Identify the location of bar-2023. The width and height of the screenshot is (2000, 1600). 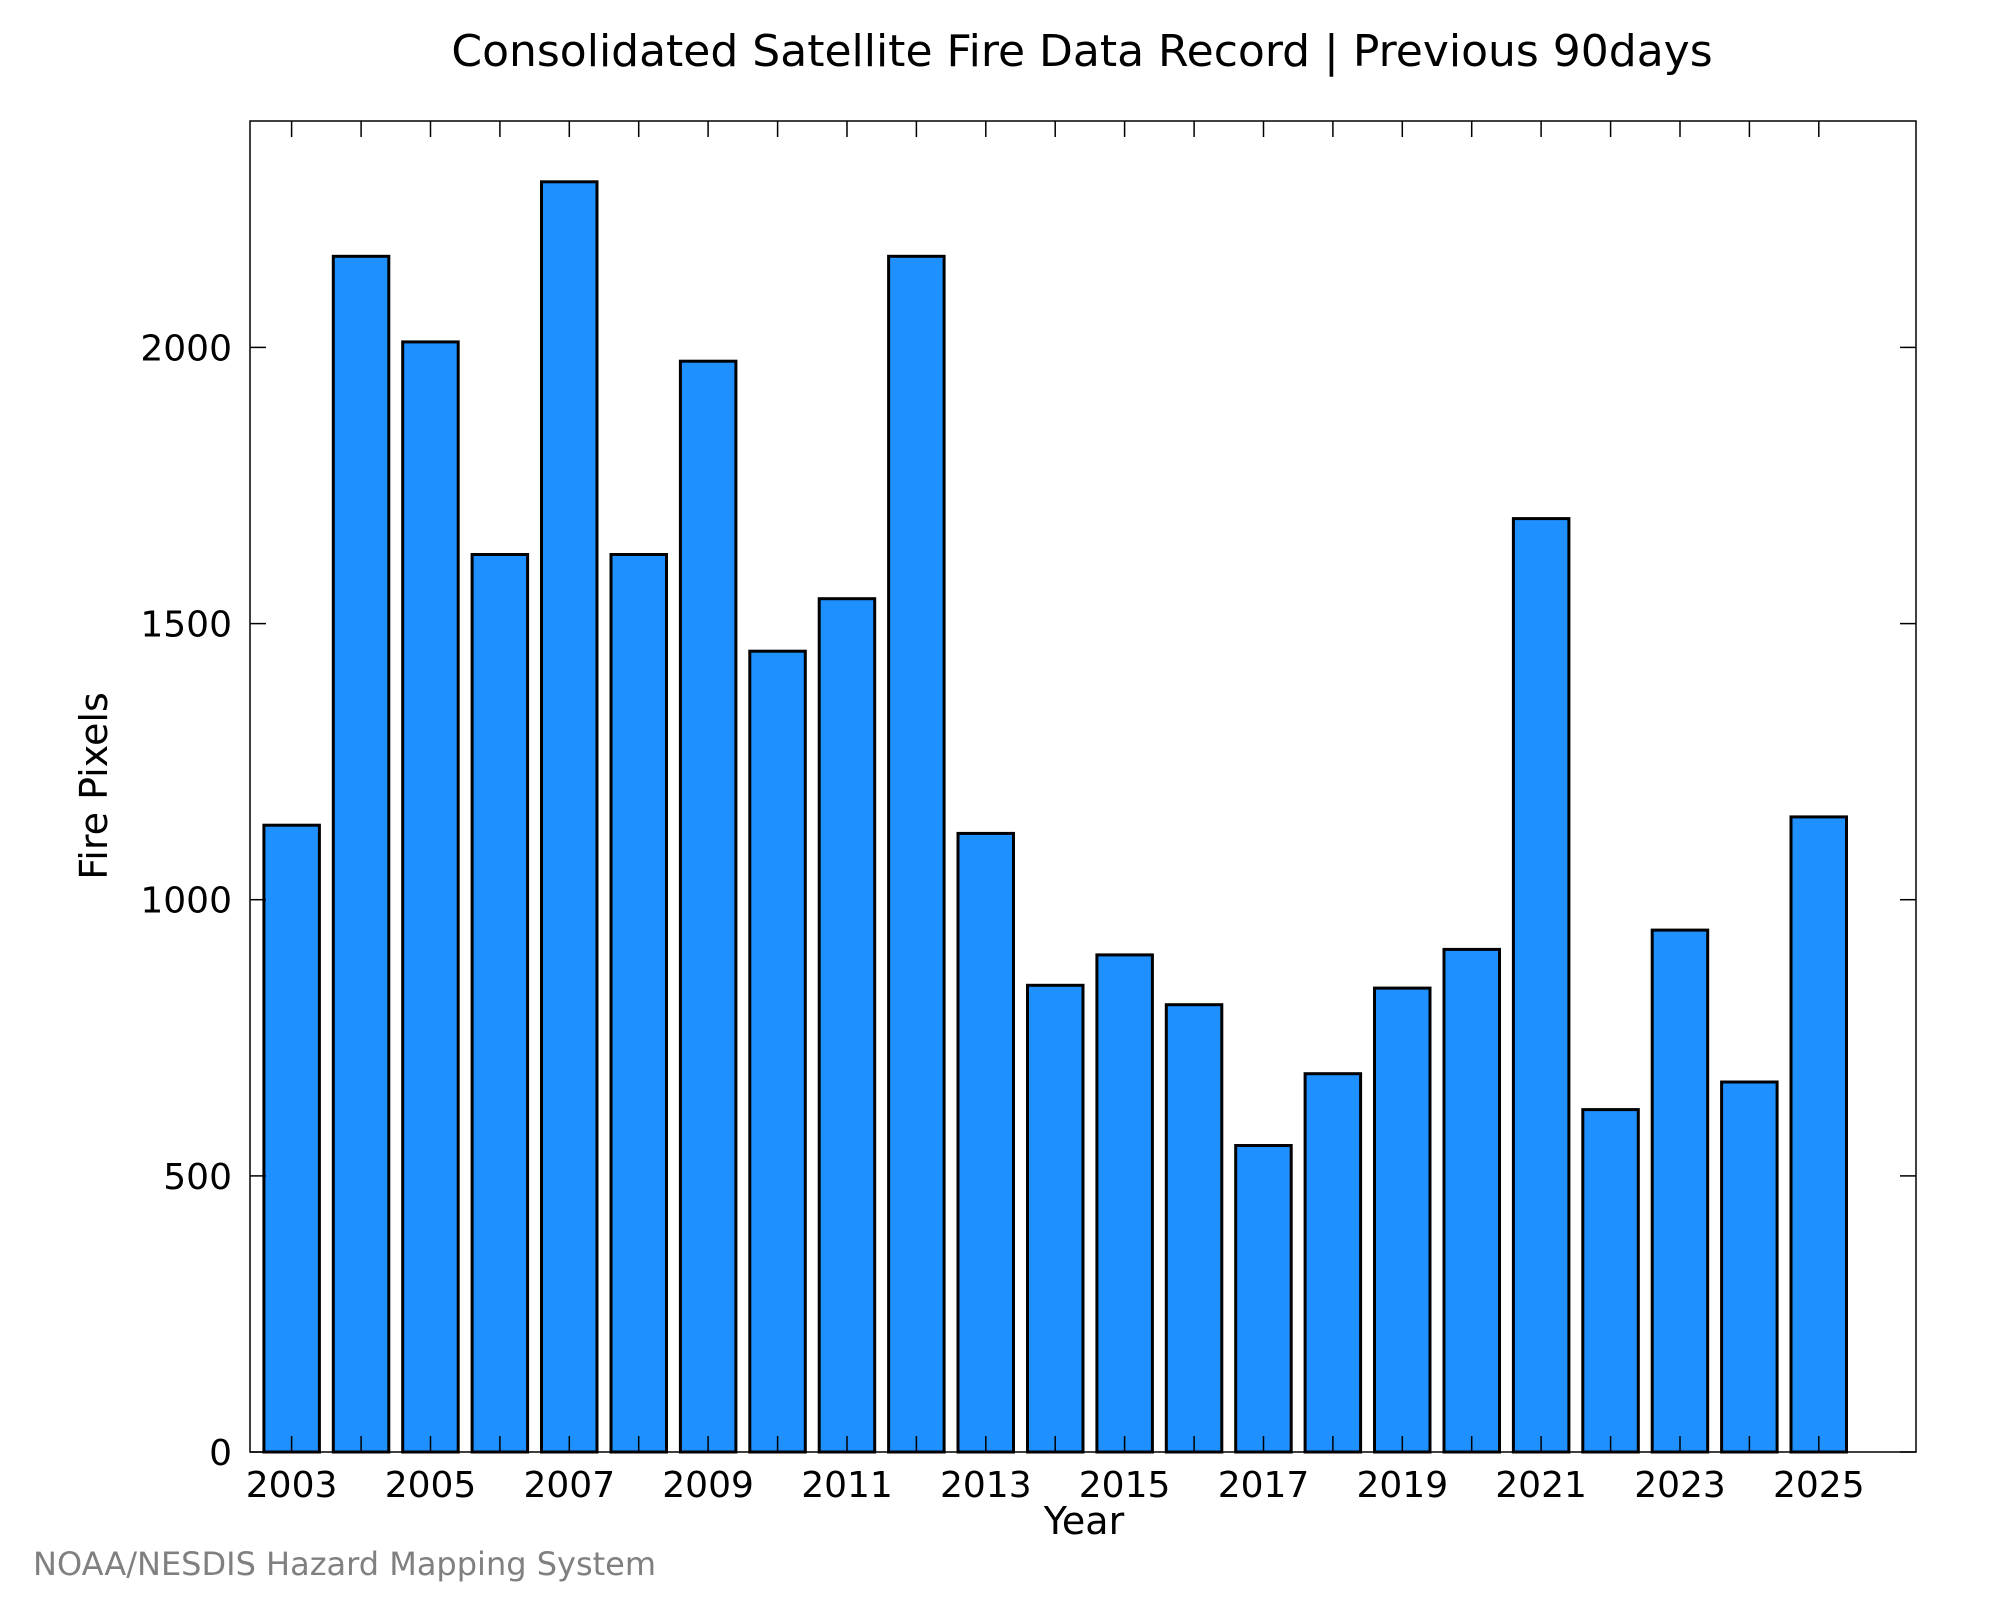
(1680, 1191).